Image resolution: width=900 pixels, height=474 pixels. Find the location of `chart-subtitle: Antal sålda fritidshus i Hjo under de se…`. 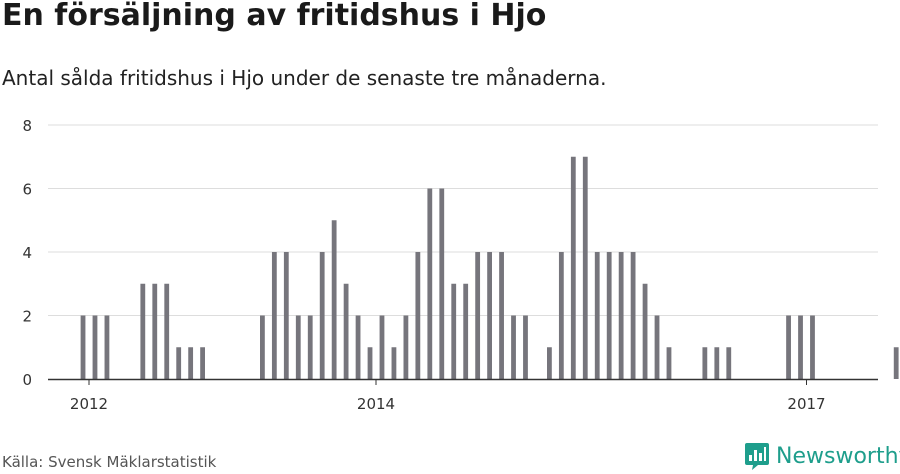

chart-subtitle: Antal sålda fritidshus i Hjo under de se… is located at coordinates (304, 78).